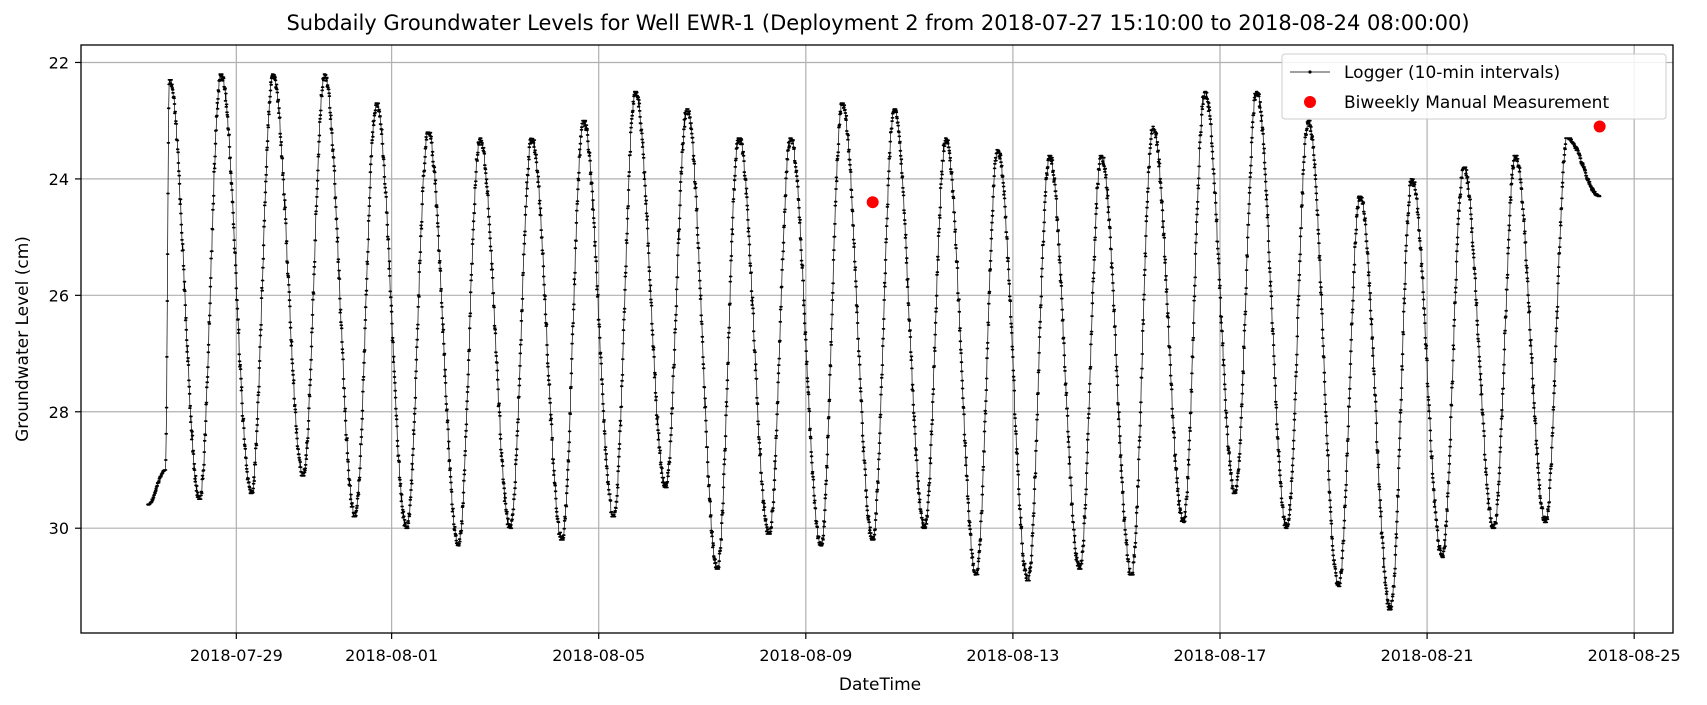 The width and height of the screenshot is (1707, 705). Describe the element at coordinates (805, 655) in the screenshot. I see `x-tick-label-3: 2018-08-09` at that location.